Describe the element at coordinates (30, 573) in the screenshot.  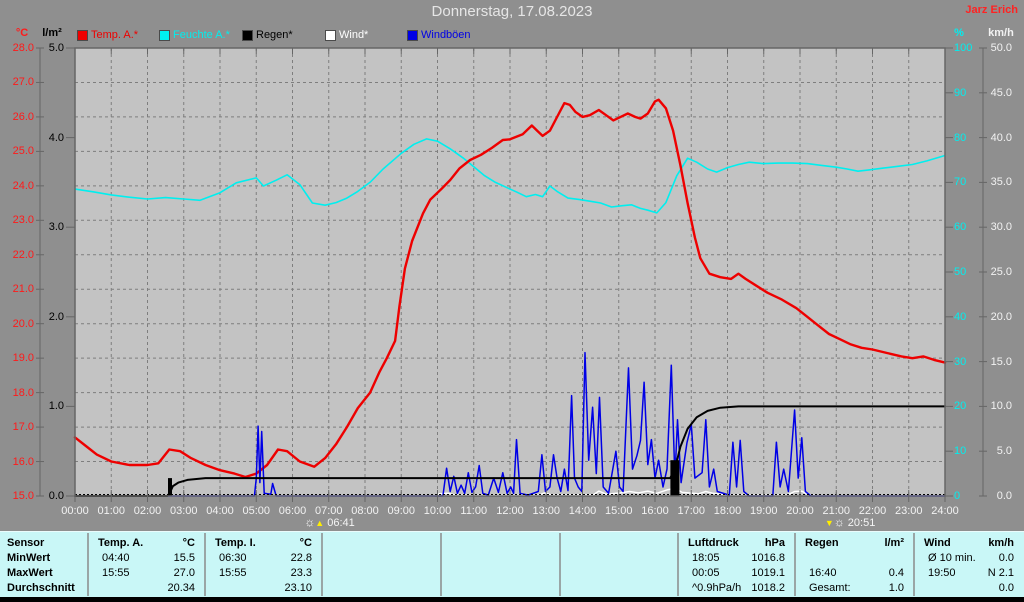
I see `table-row-label: MaxWert` at that location.